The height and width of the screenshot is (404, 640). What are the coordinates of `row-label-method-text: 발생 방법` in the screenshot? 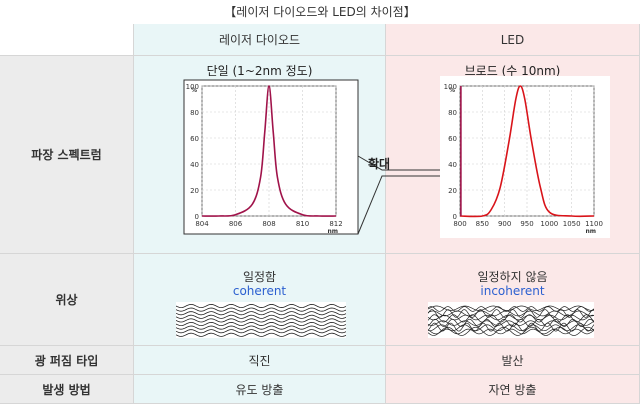 It's located at (66, 389).